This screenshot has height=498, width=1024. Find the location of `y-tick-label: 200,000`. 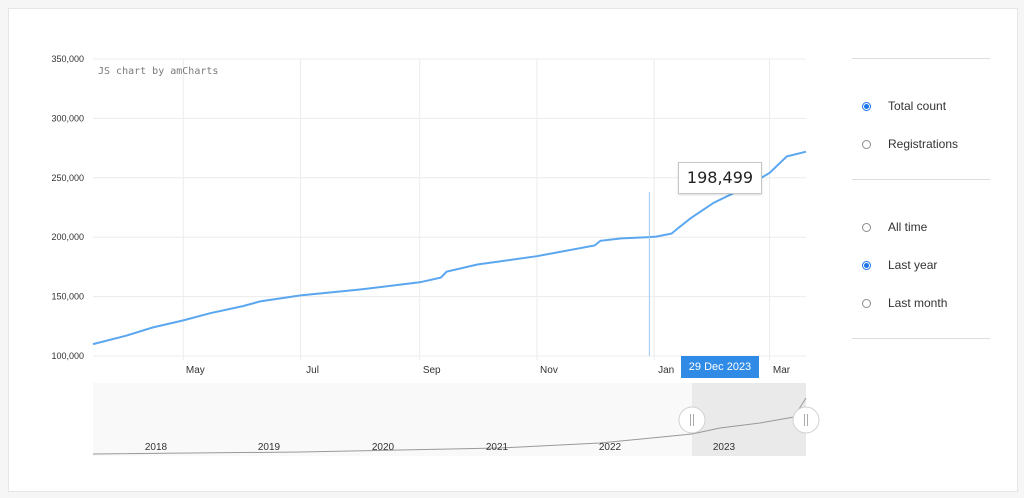

y-tick-label: 200,000 is located at coordinates (67, 237).